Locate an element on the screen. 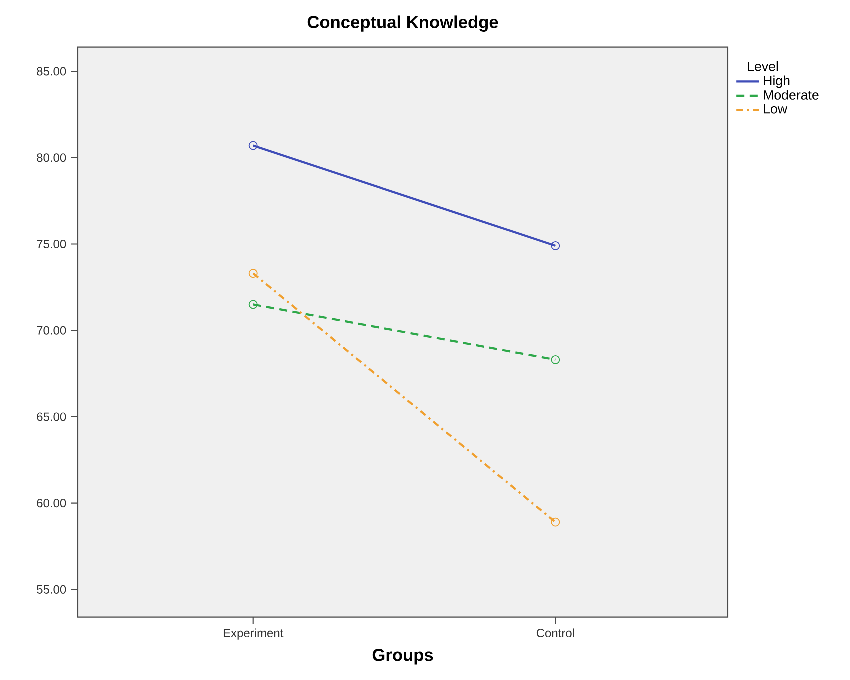 Image resolution: width=850 pixels, height=680 pixels. y-tick-label: 85.00 is located at coordinates (51, 71).